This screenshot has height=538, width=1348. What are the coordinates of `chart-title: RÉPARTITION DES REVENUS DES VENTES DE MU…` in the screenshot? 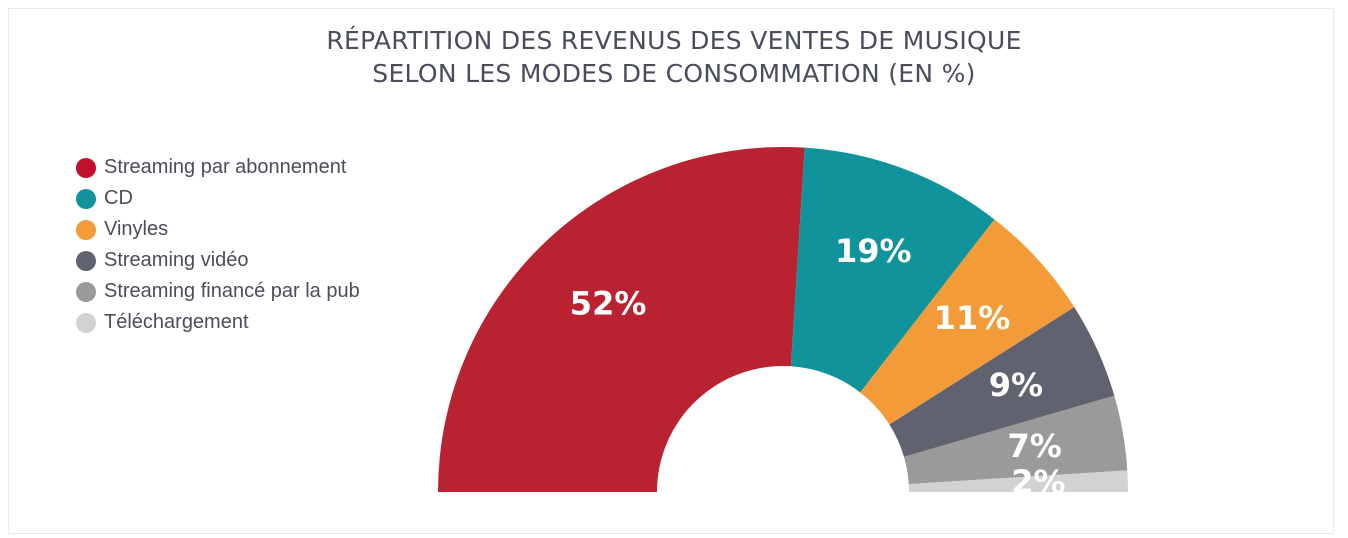 It's located at (674, 57).